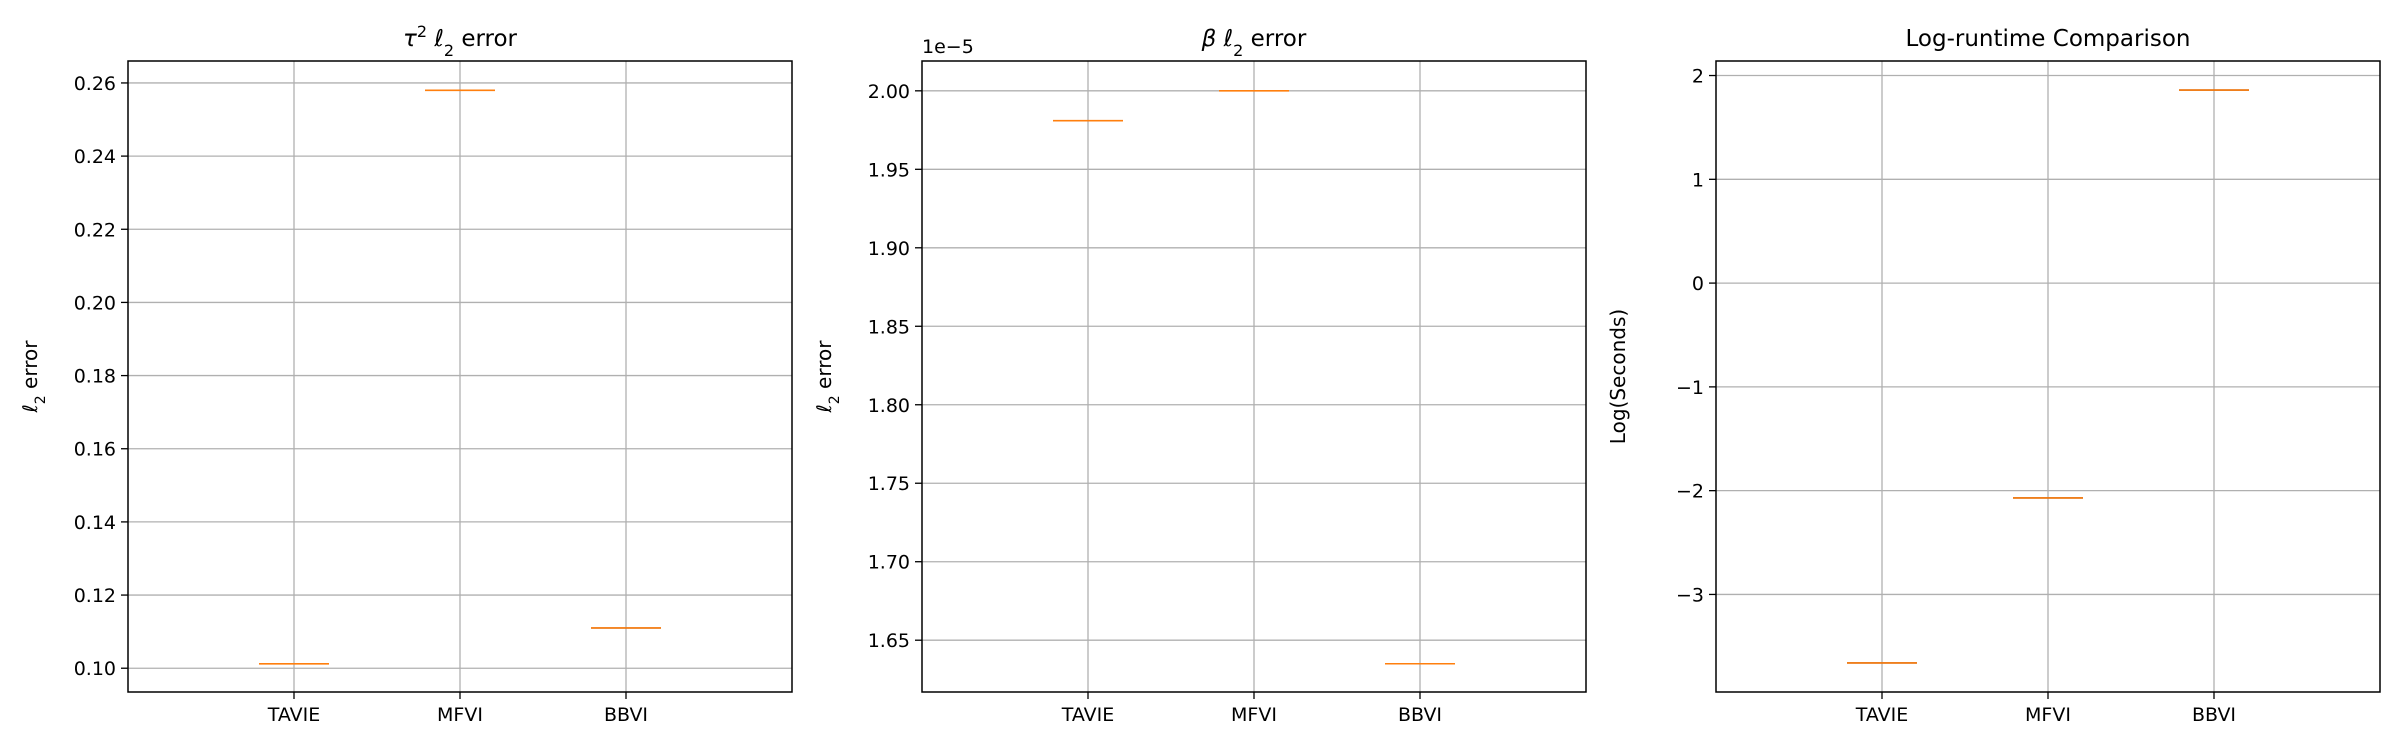 Image resolution: width=2400 pixels, height=750 pixels. What do you see at coordinates (889, 406) in the screenshot?
I see `y-tick-label: 1.80` at bounding box center [889, 406].